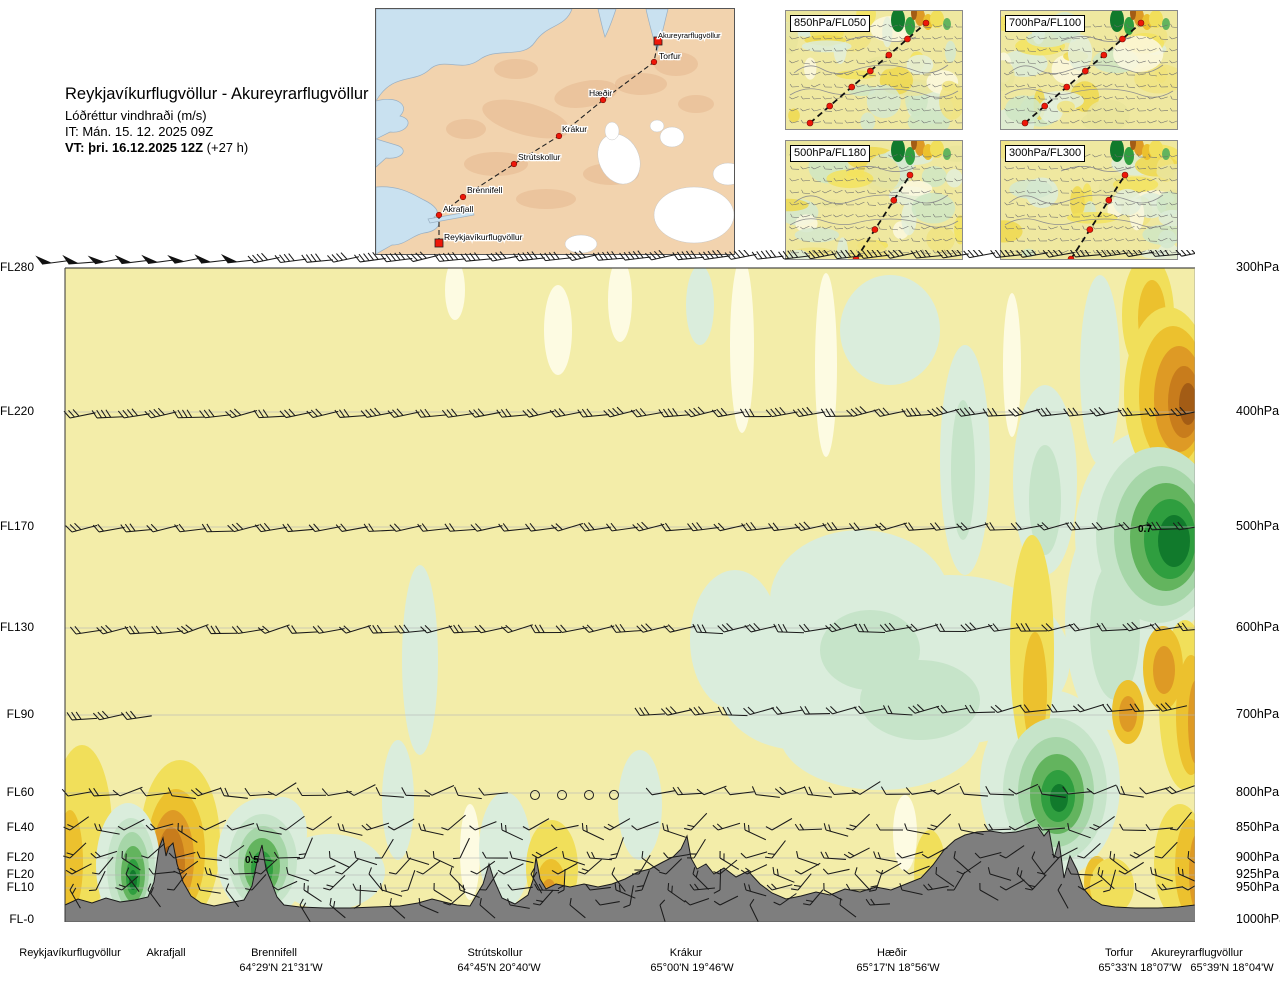 This screenshot has height=981, width=1280. I want to click on pressure-axis-label: 400hPa, so click(1258, 411).